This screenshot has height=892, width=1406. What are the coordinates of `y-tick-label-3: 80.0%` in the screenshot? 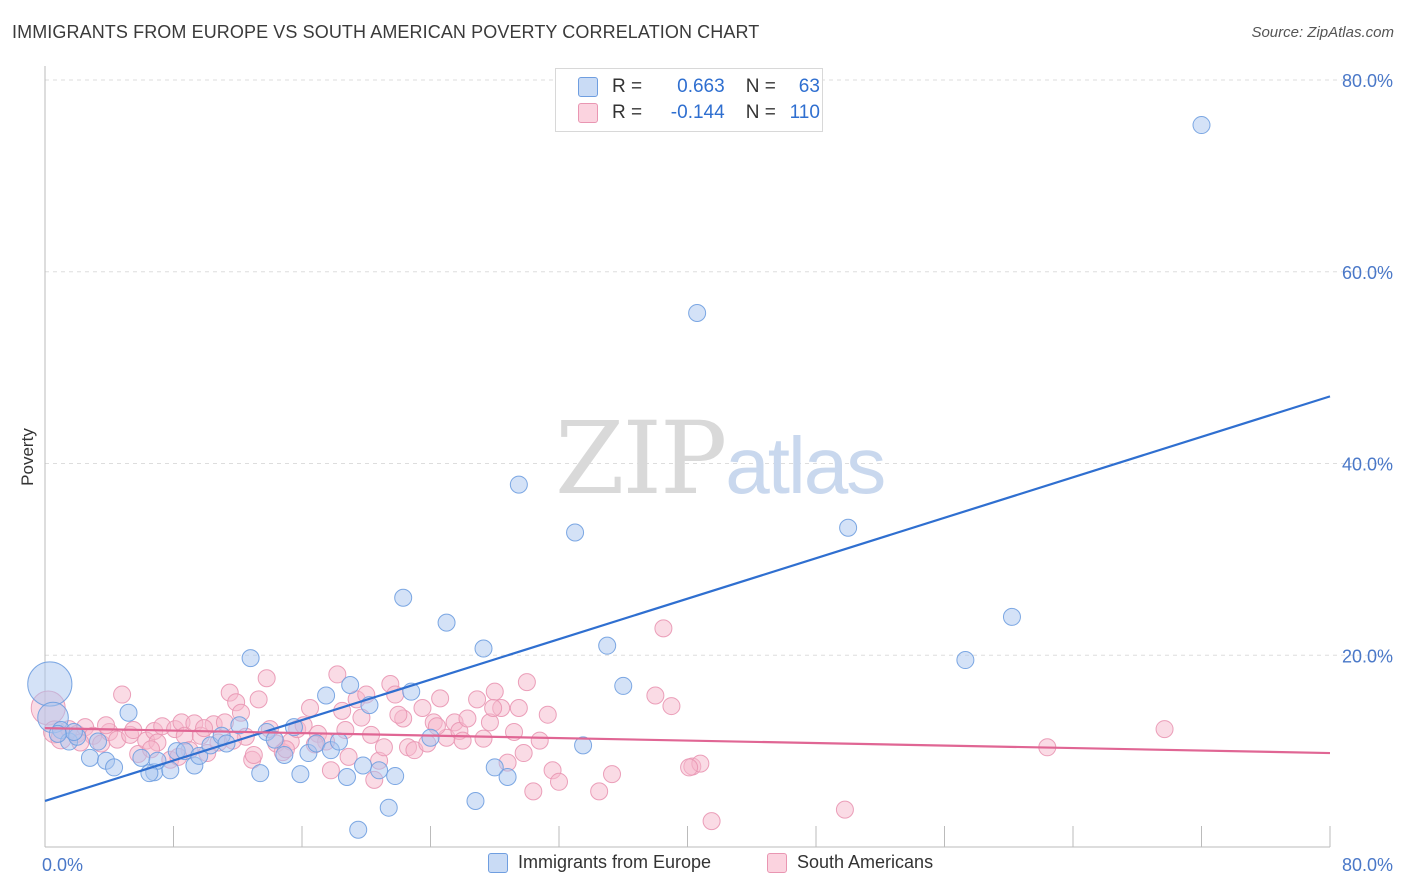 It's located at (1367, 81).